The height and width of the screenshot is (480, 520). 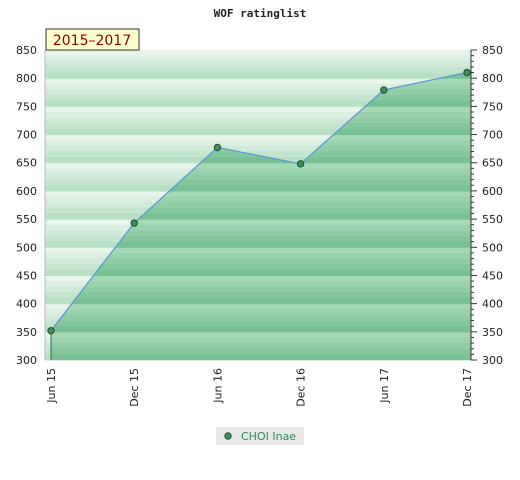 I want to click on y-tick-label-right: 750, so click(x=492, y=106).